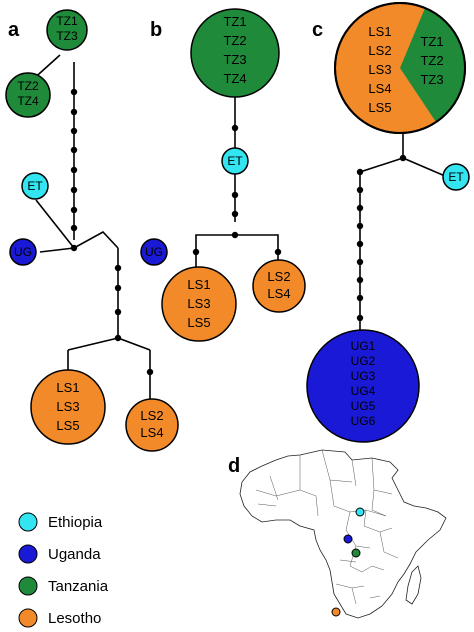 The height and width of the screenshot is (632, 474). I want to click on node-c-ug-group: UG1 UG2 UG3 UG4 UG5 UG6, so click(363, 386).